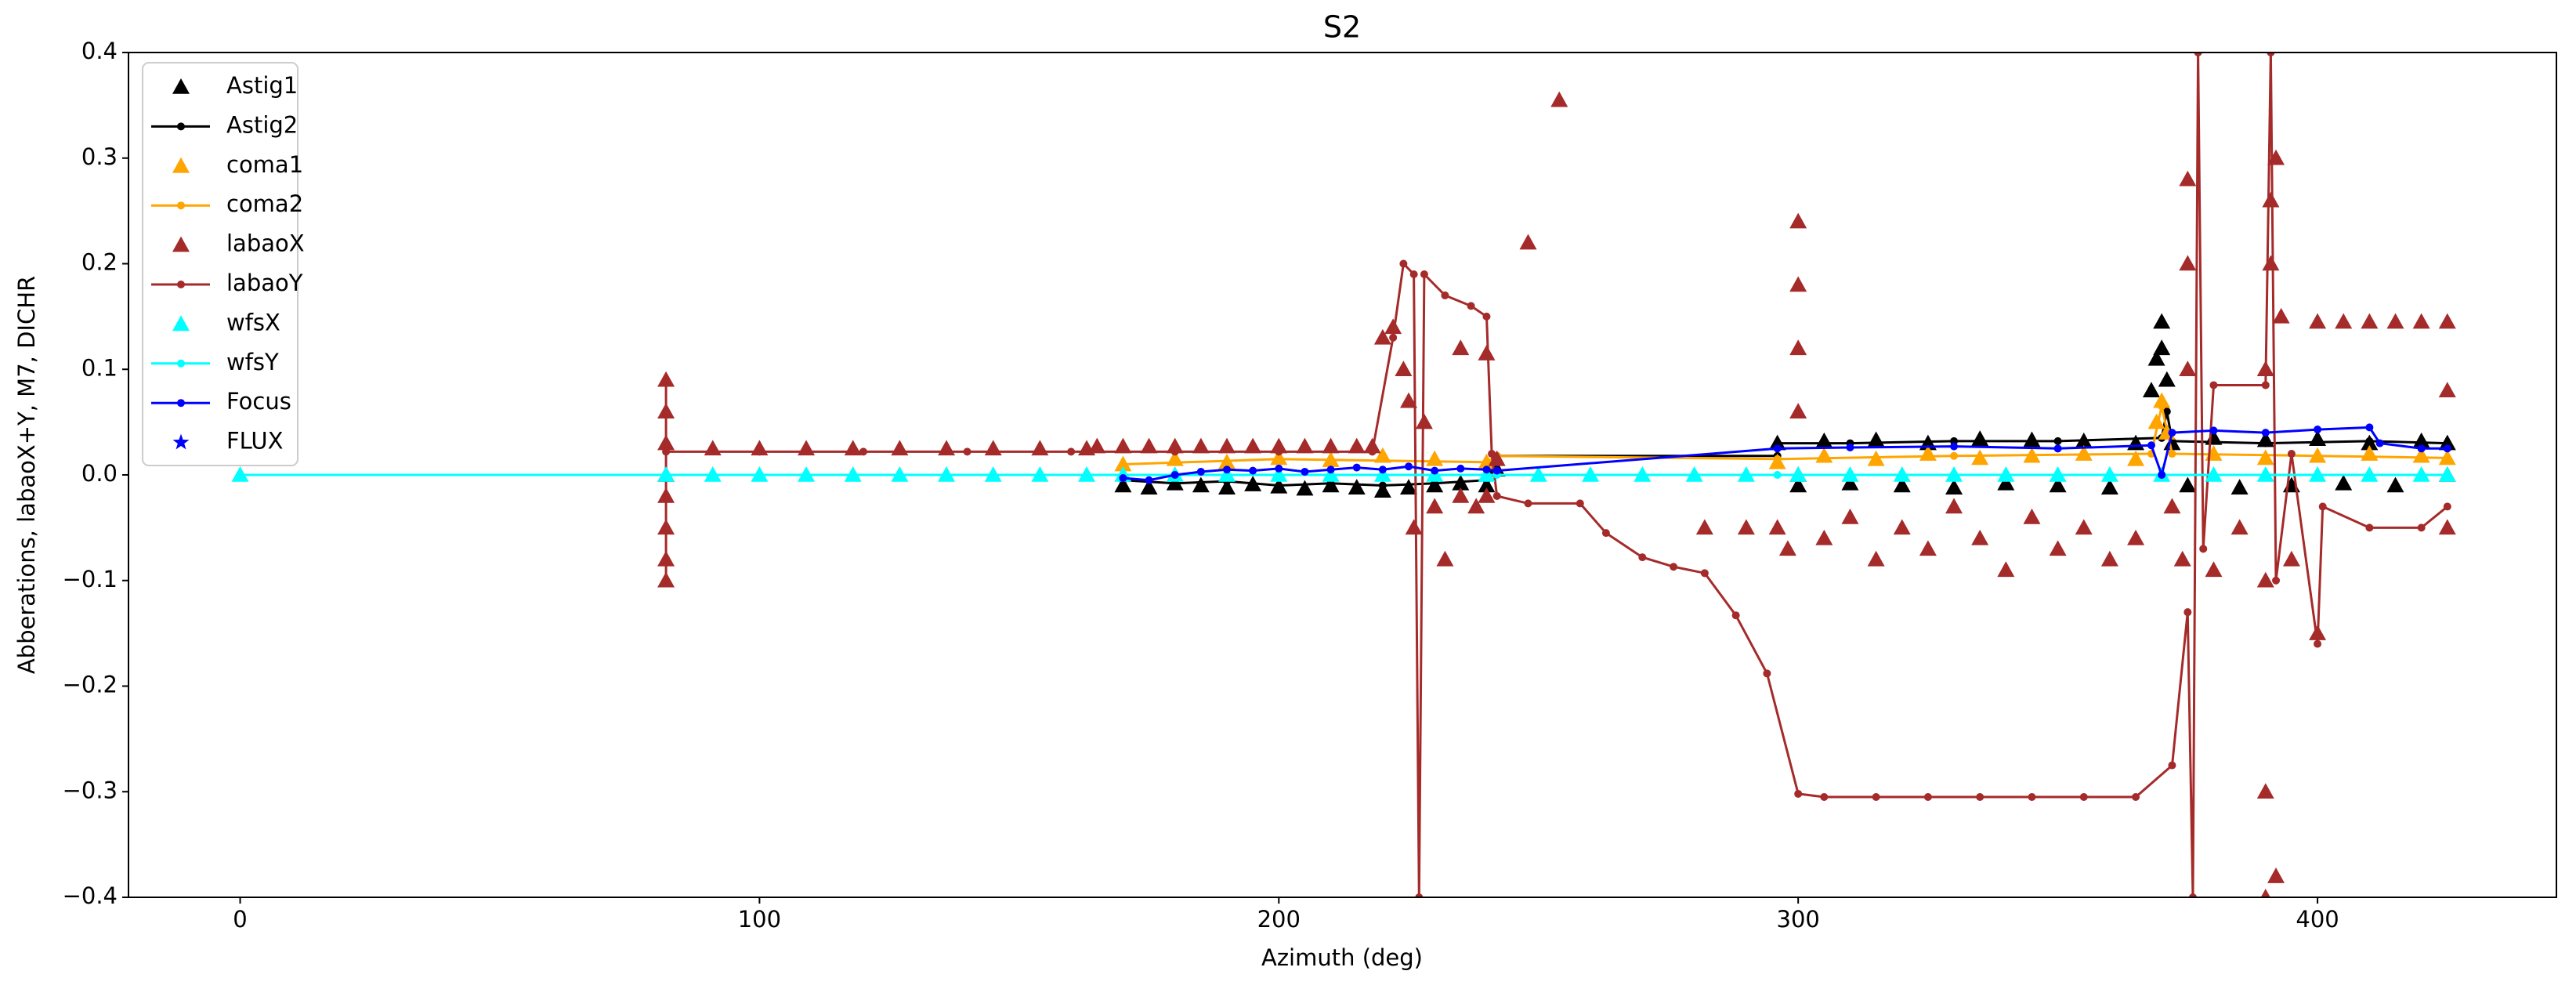 The width and height of the screenshot is (2576, 989). Describe the element at coordinates (265, 283) in the screenshot. I see `legend-label: labaoY` at that location.